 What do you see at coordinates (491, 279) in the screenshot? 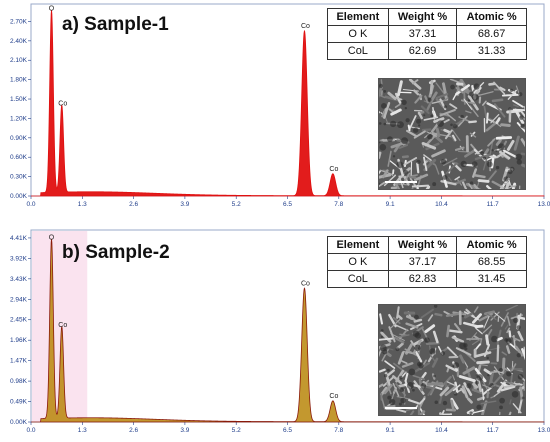
I see `table-cell: 31.45` at bounding box center [491, 279].